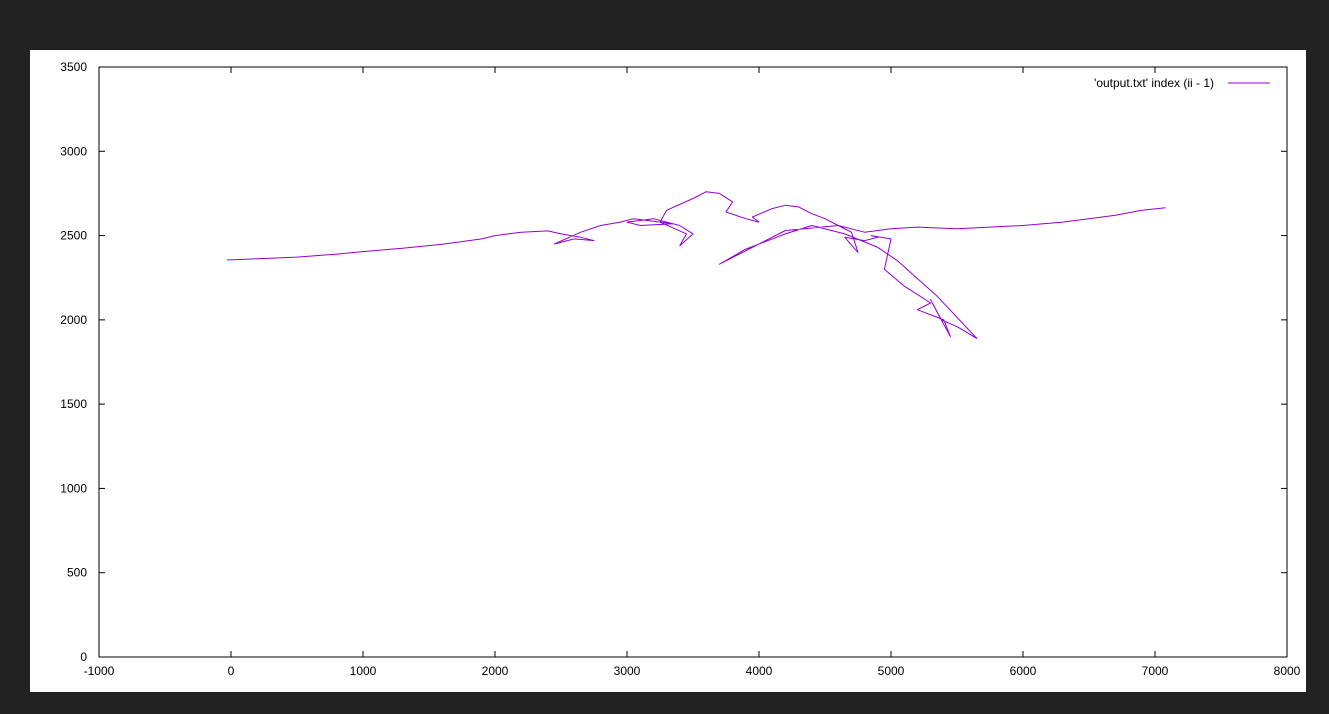 Image resolution: width=1329 pixels, height=714 pixels. I want to click on legend: 'output.txt' index (ii - 1), so click(1182, 83).